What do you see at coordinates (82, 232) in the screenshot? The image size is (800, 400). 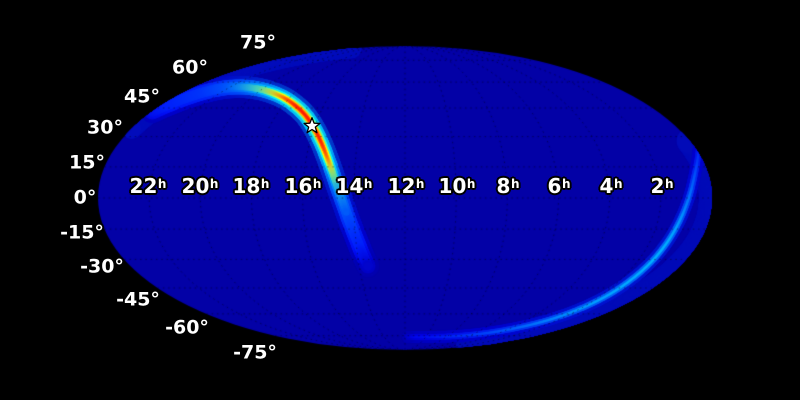 I see `dec-label--15deg: -15°` at bounding box center [82, 232].